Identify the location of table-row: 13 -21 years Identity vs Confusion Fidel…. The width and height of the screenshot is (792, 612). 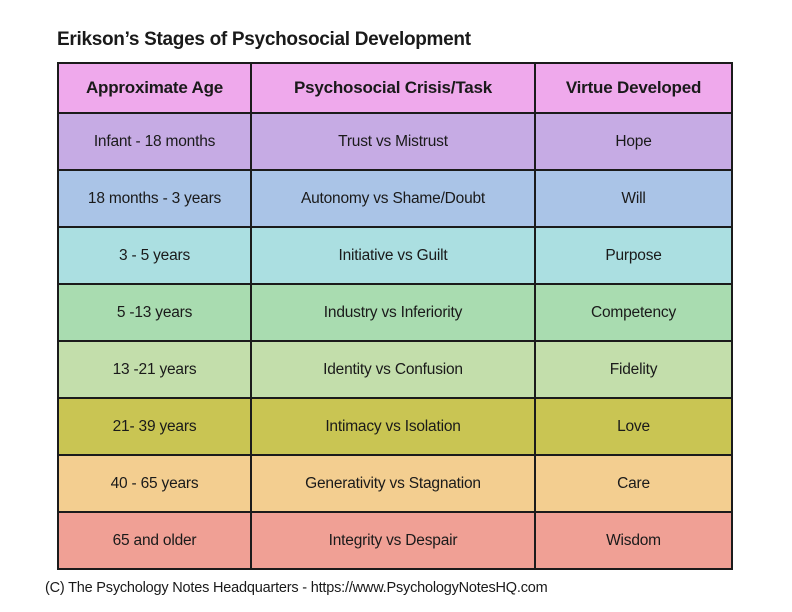
(395, 369).